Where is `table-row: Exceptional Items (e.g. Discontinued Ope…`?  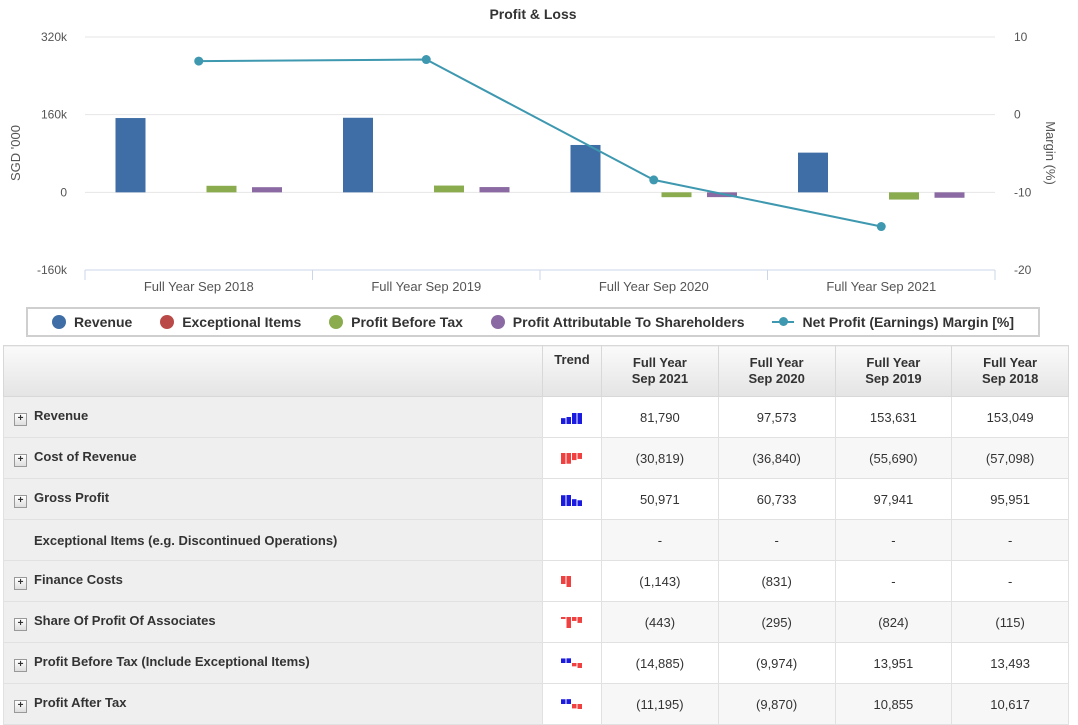
table-row: Exceptional Items (e.g. Discontinued Ope… is located at coordinates (536, 540).